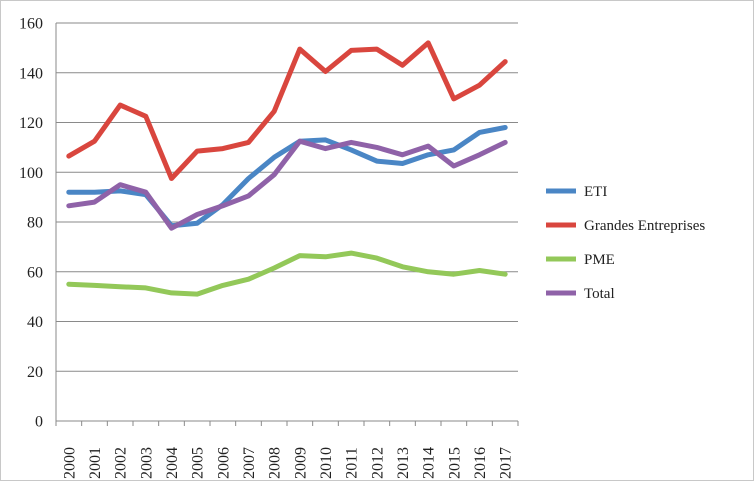 The width and height of the screenshot is (754, 481). What do you see at coordinates (39, 422) in the screenshot?
I see `y-tick-label: 0` at bounding box center [39, 422].